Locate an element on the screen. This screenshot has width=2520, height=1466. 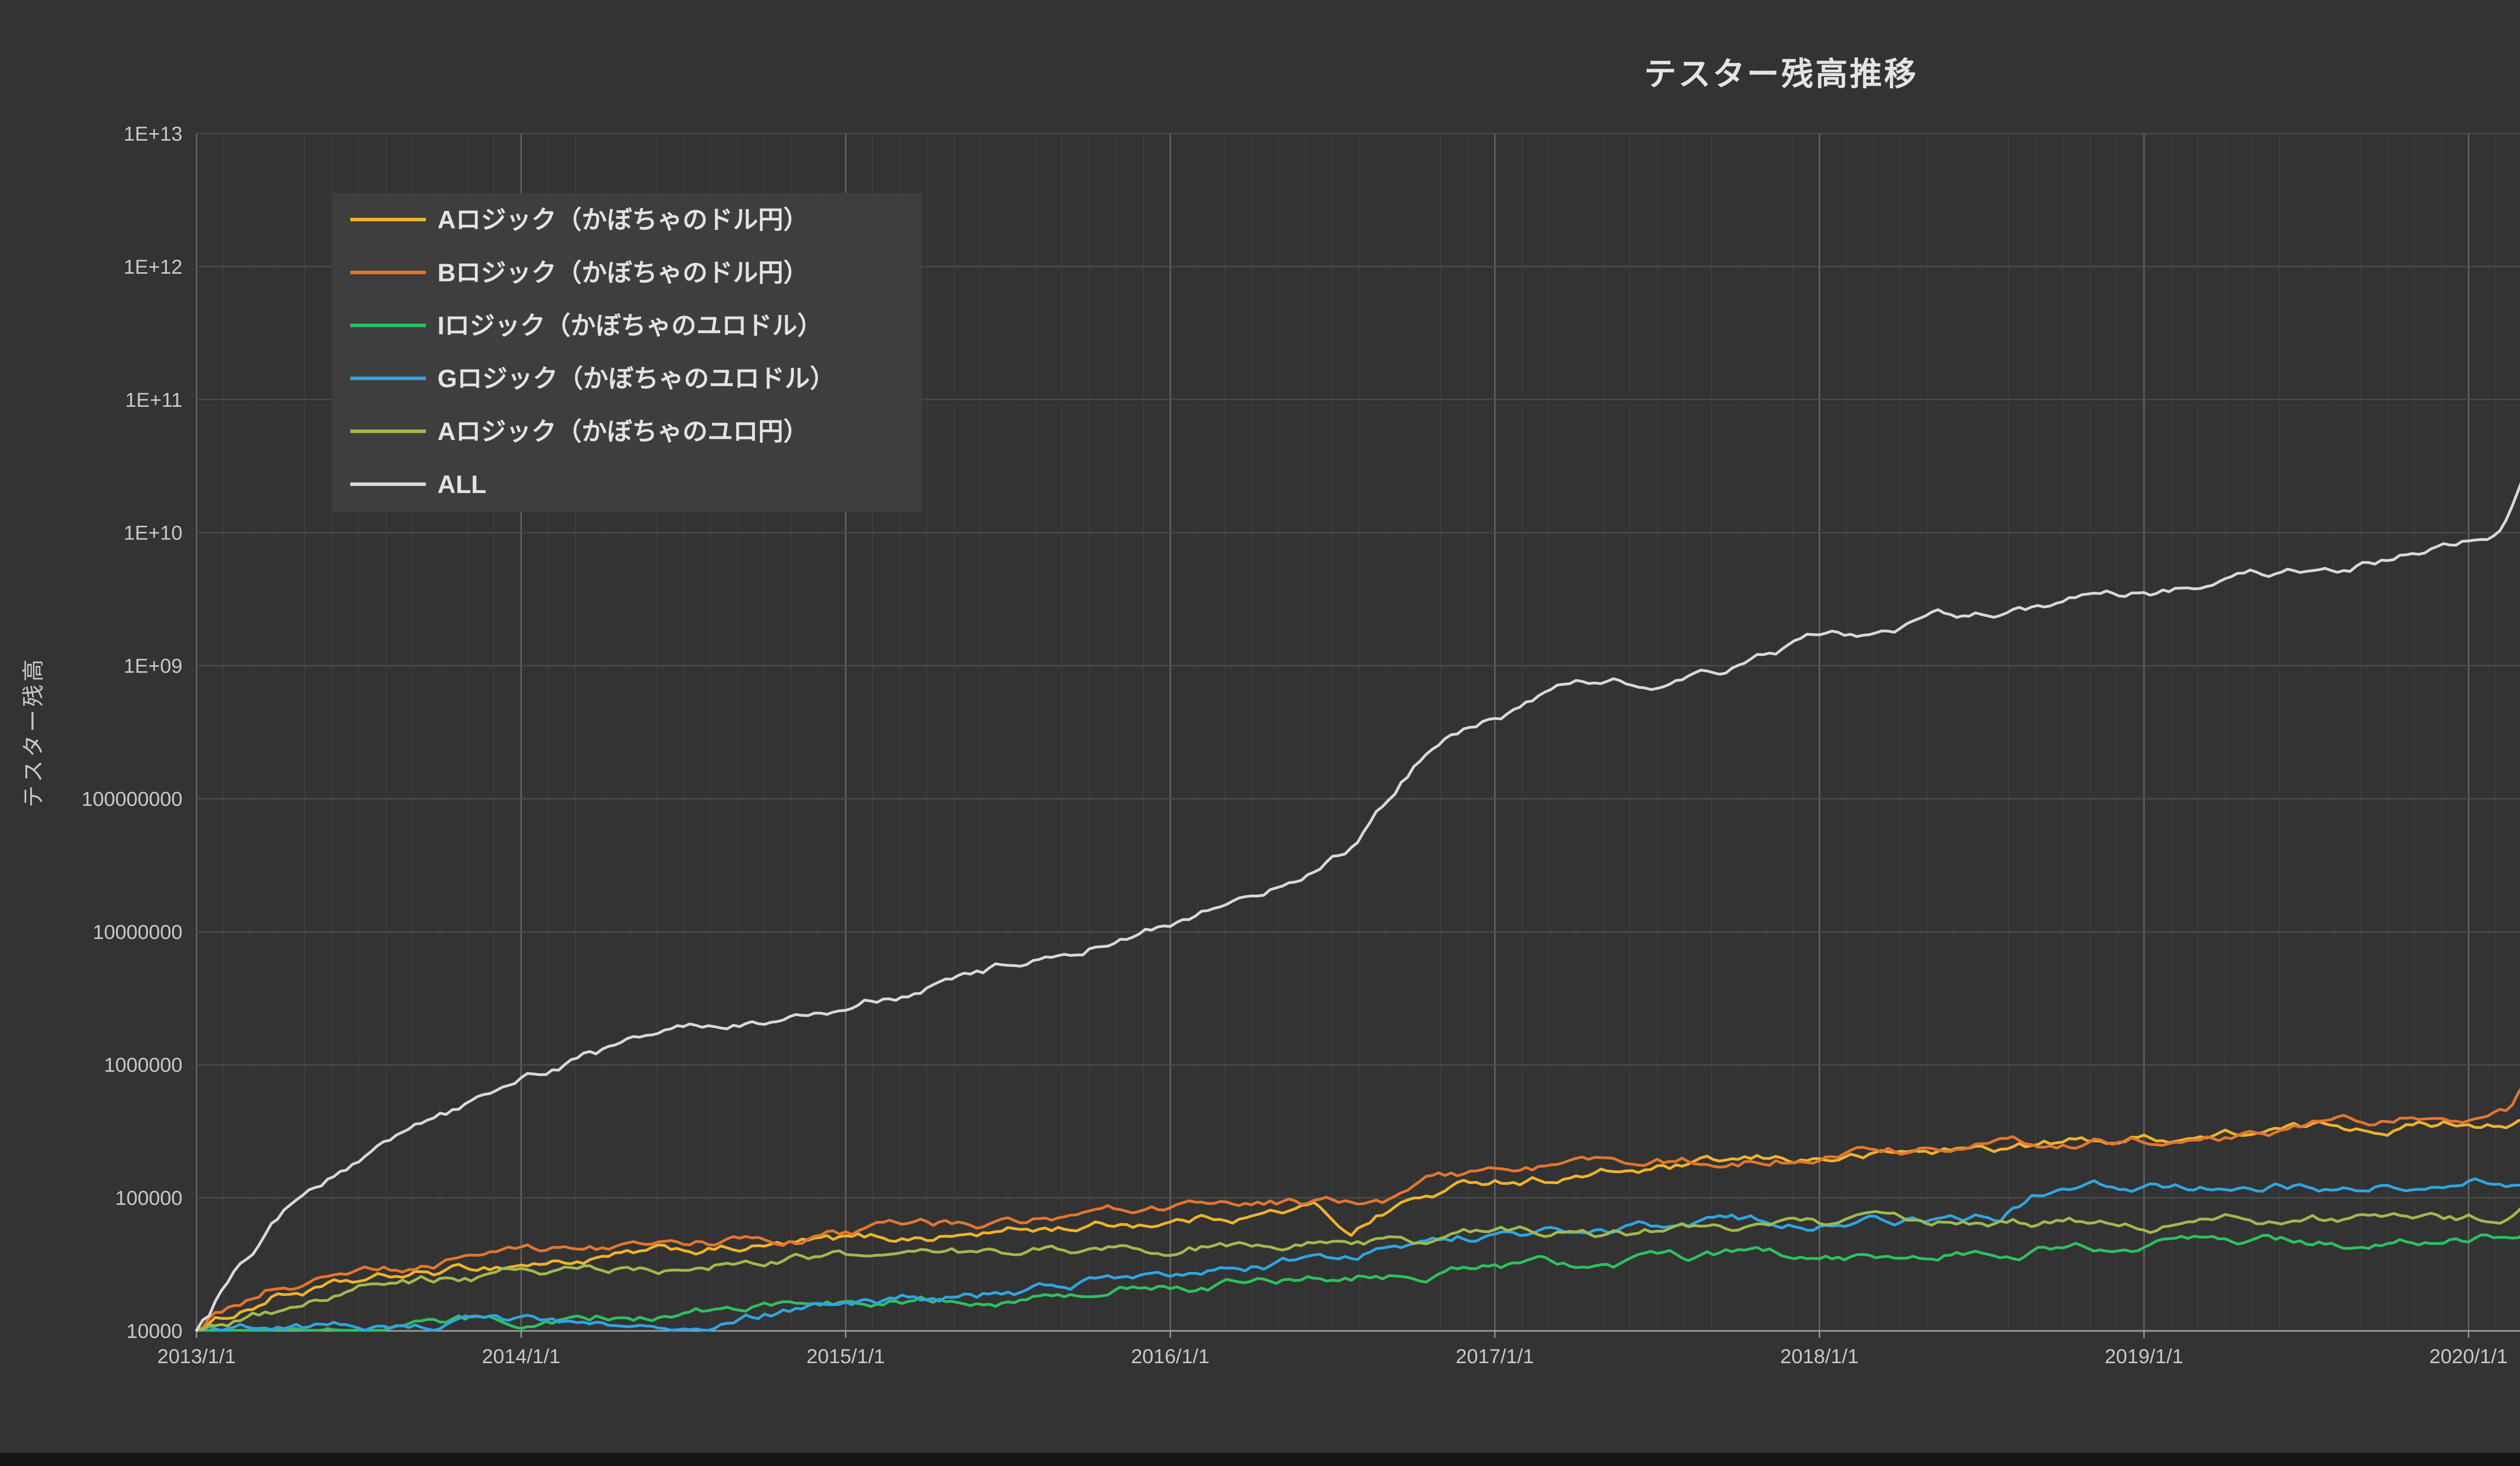
legend-label: Iロジック（かぼちゃのユロドル） is located at coordinates (630, 326).